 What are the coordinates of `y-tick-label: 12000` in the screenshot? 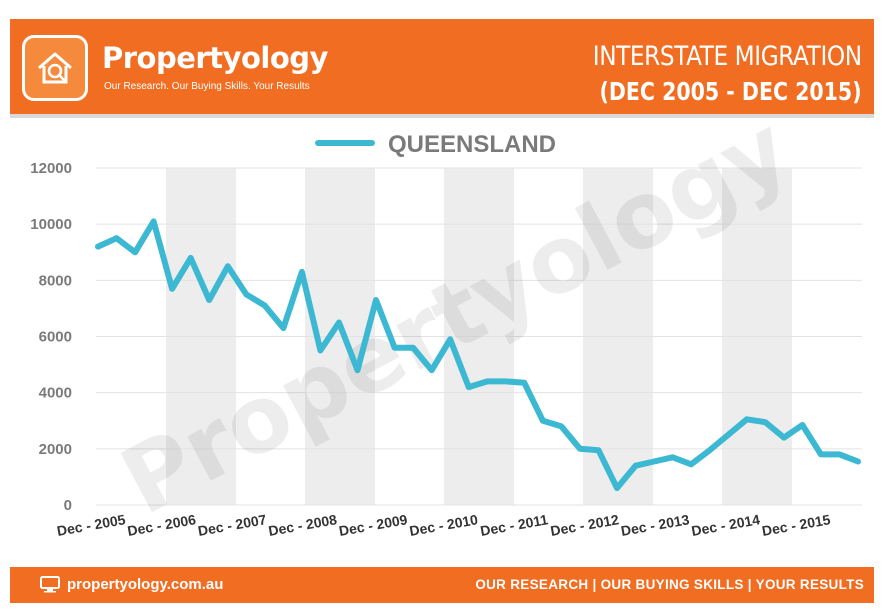 It's located at (51, 168).